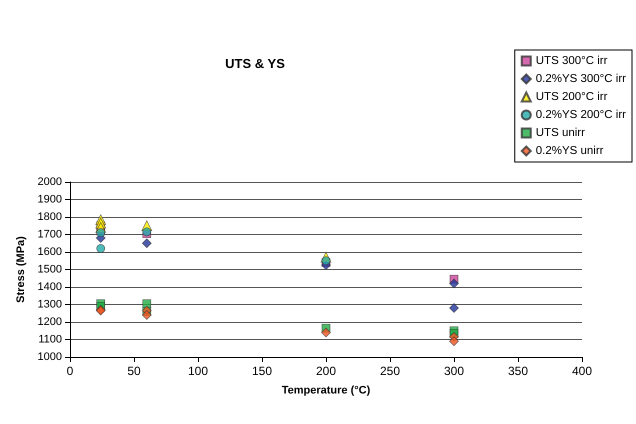 Image resolution: width=636 pixels, height=424 pixels. Describe the element at coordinates (50, 322) in the screenshot. I see `y-tick-label: 1200` at that location.